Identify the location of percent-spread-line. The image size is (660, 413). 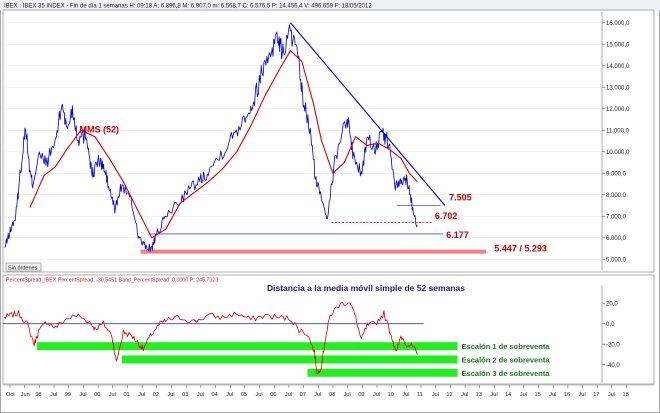
(211, 338).